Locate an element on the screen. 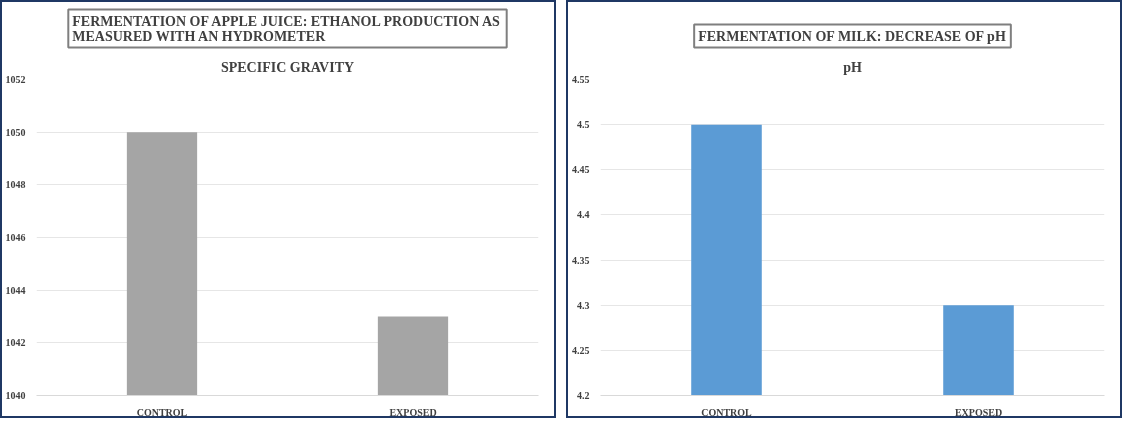  y-tick-label: 4.3 is located at coordinates (583, 305).